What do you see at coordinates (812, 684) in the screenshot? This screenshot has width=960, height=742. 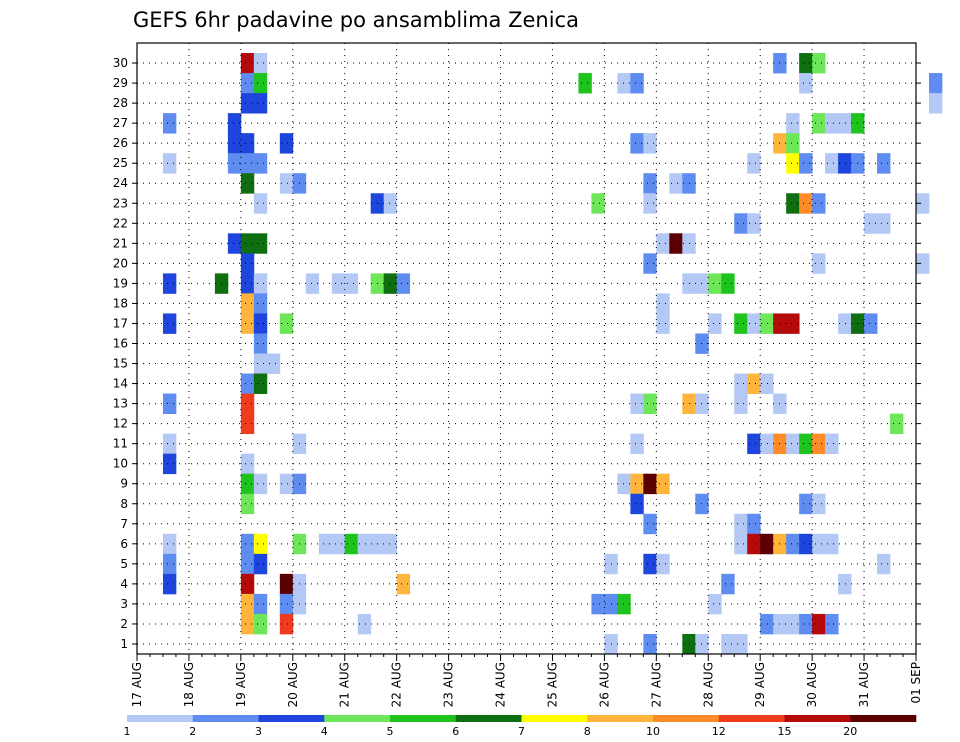 I see `x-tick-label: 30 AUG` at bounding box center [812, 684].